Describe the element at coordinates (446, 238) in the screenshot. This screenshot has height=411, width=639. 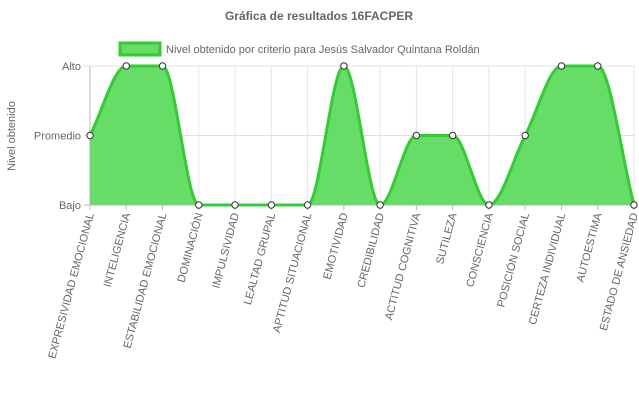
I see `x-tick-label: SUTILEZA` at that location.